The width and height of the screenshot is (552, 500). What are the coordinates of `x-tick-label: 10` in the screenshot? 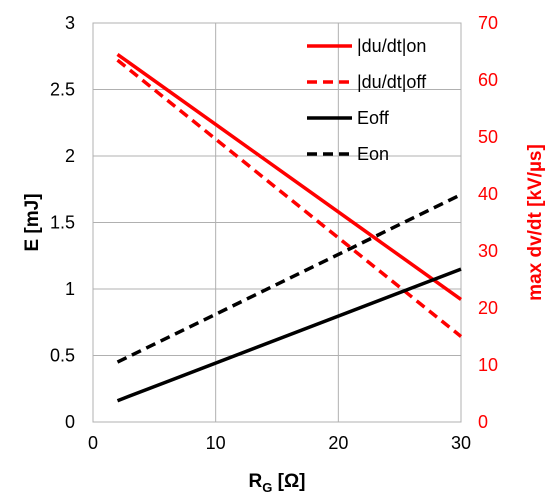 It's located at (216, 443).